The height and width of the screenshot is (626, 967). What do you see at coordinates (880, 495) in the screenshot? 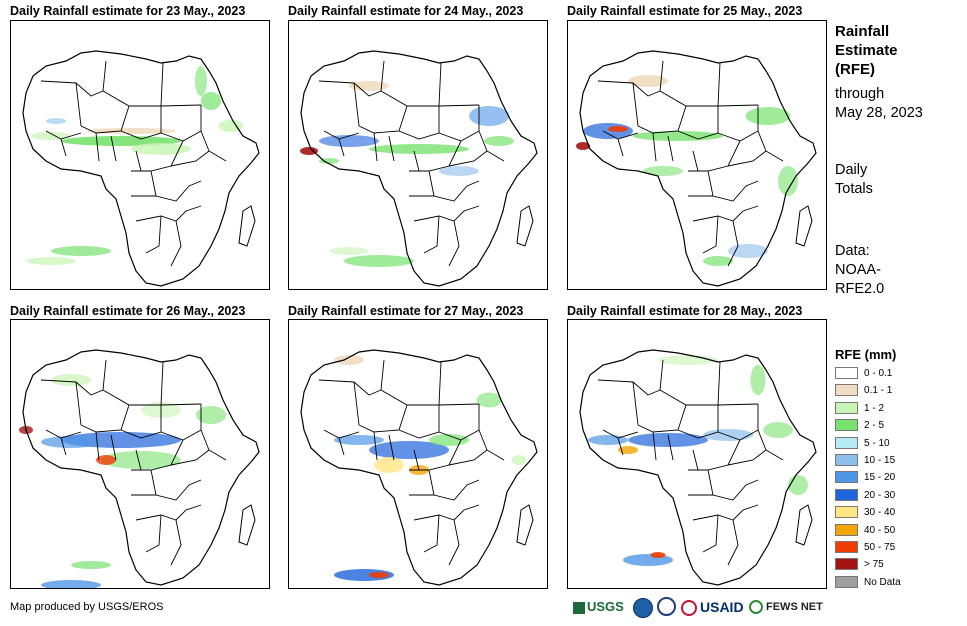
I see `legend-label: 20 - 30` at bounding box center [880, 495].